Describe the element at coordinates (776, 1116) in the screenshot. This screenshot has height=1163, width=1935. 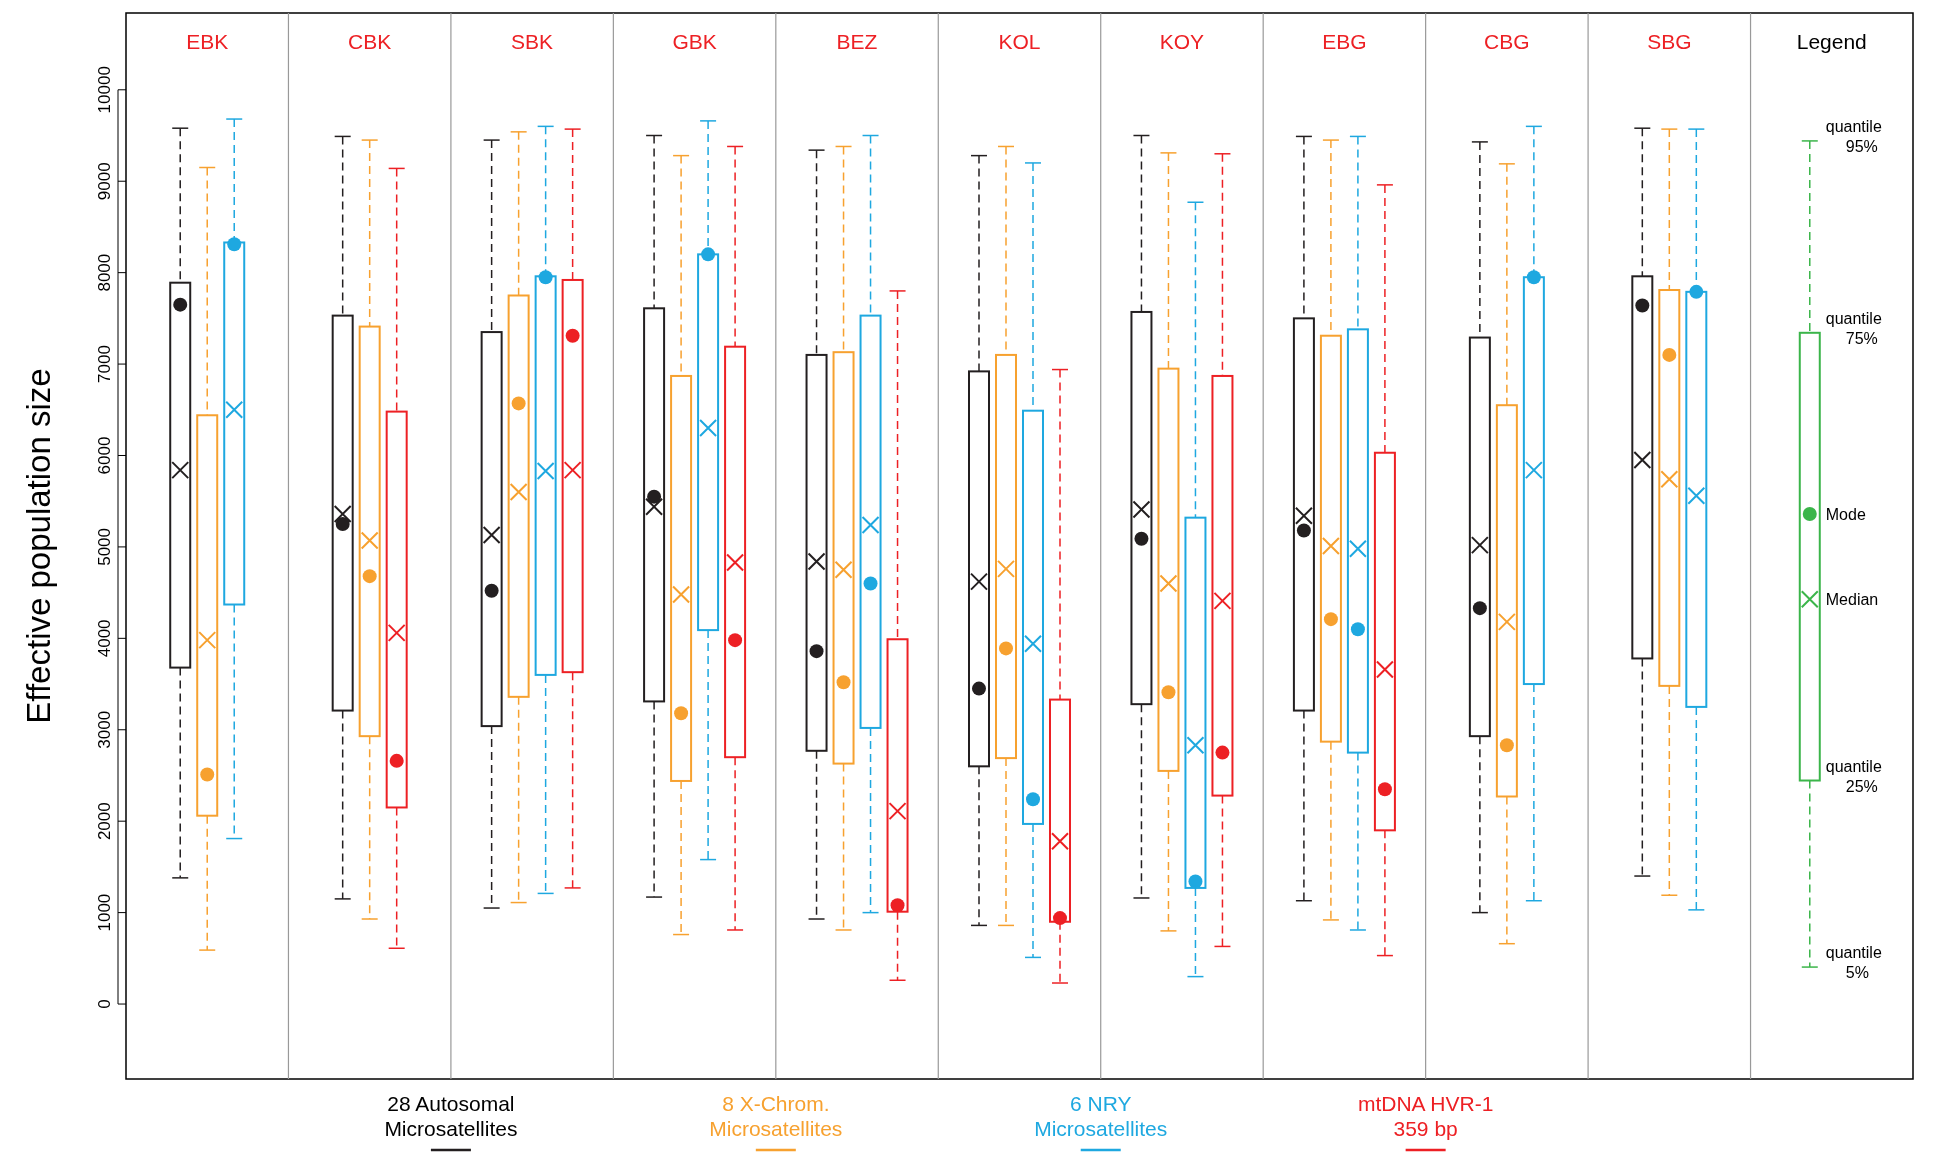
I see `text: 8 X-Chrom. Microsatellites` at that location.